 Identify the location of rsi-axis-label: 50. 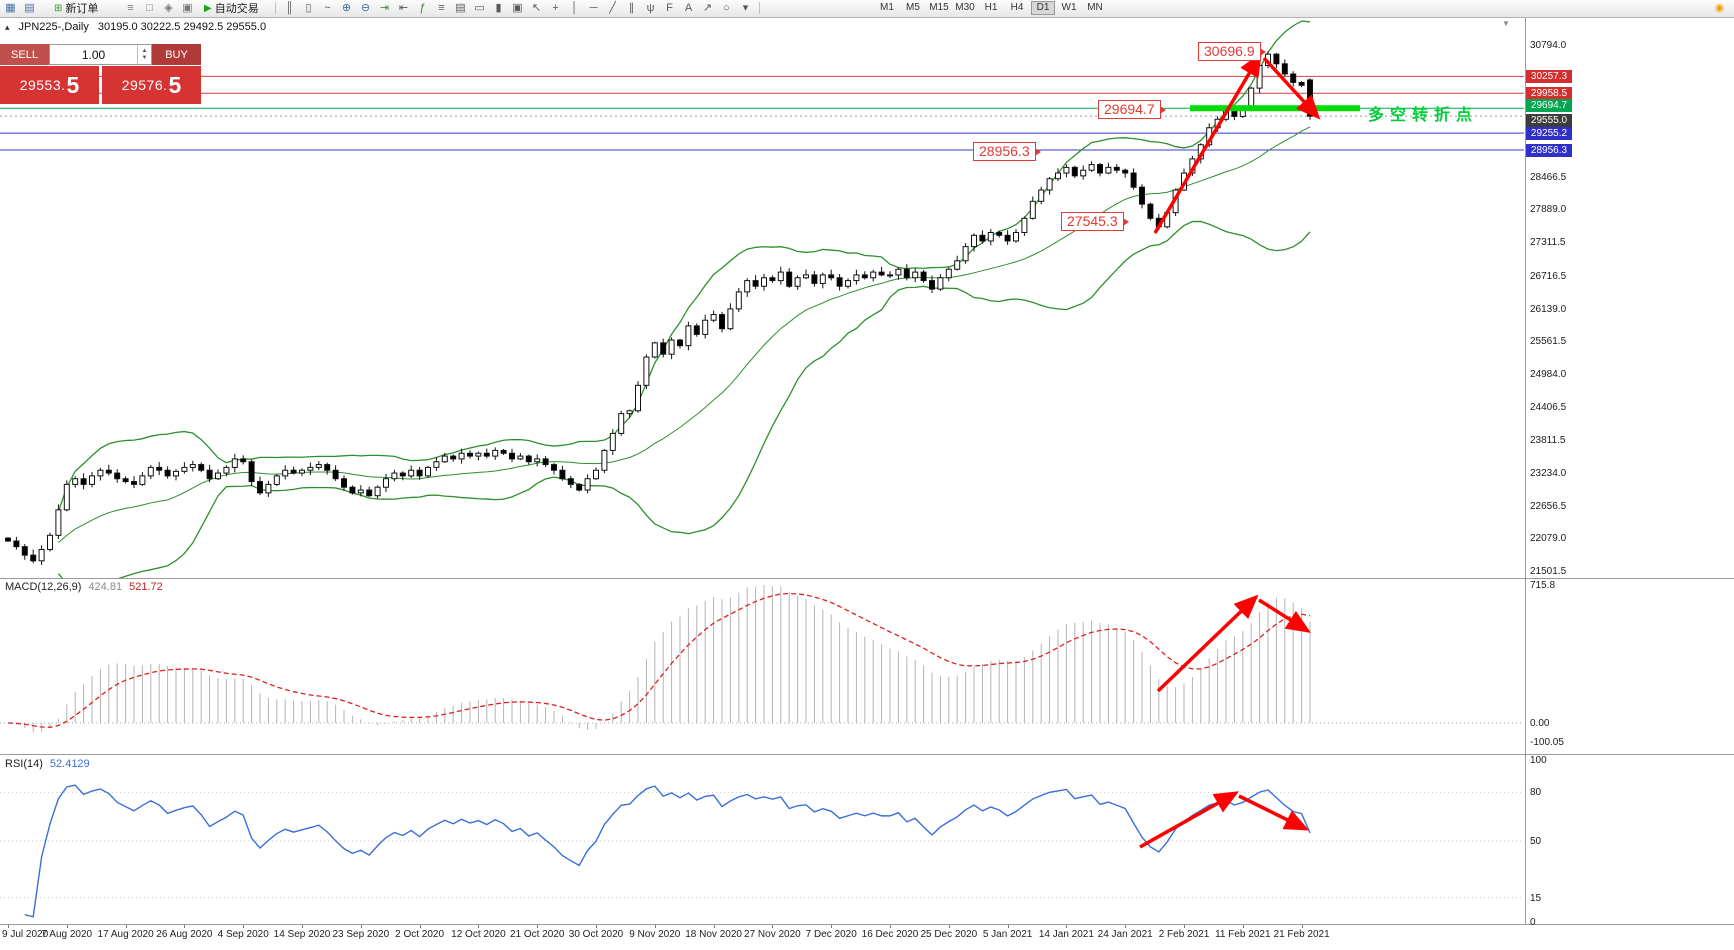
(1536, 841).